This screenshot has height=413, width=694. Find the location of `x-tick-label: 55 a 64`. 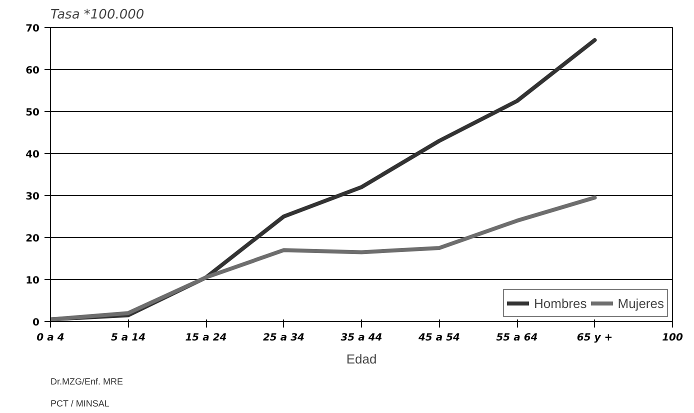

x-tick-label: 55 a 64 is located at coordinates (517, 338).